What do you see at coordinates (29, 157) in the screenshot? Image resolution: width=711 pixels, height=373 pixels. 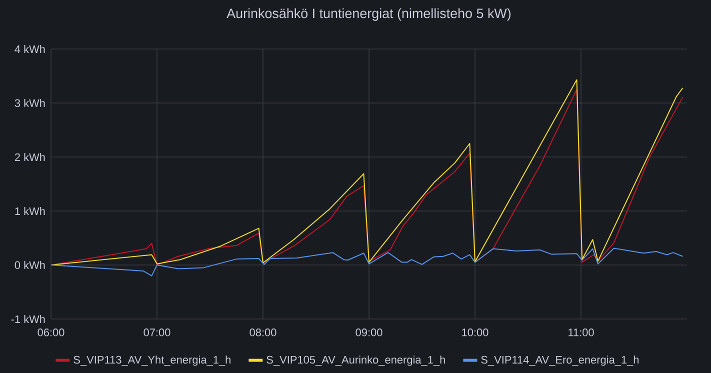 I see `y-tick-label: 2 kWh` at bounding box center [29, 157].